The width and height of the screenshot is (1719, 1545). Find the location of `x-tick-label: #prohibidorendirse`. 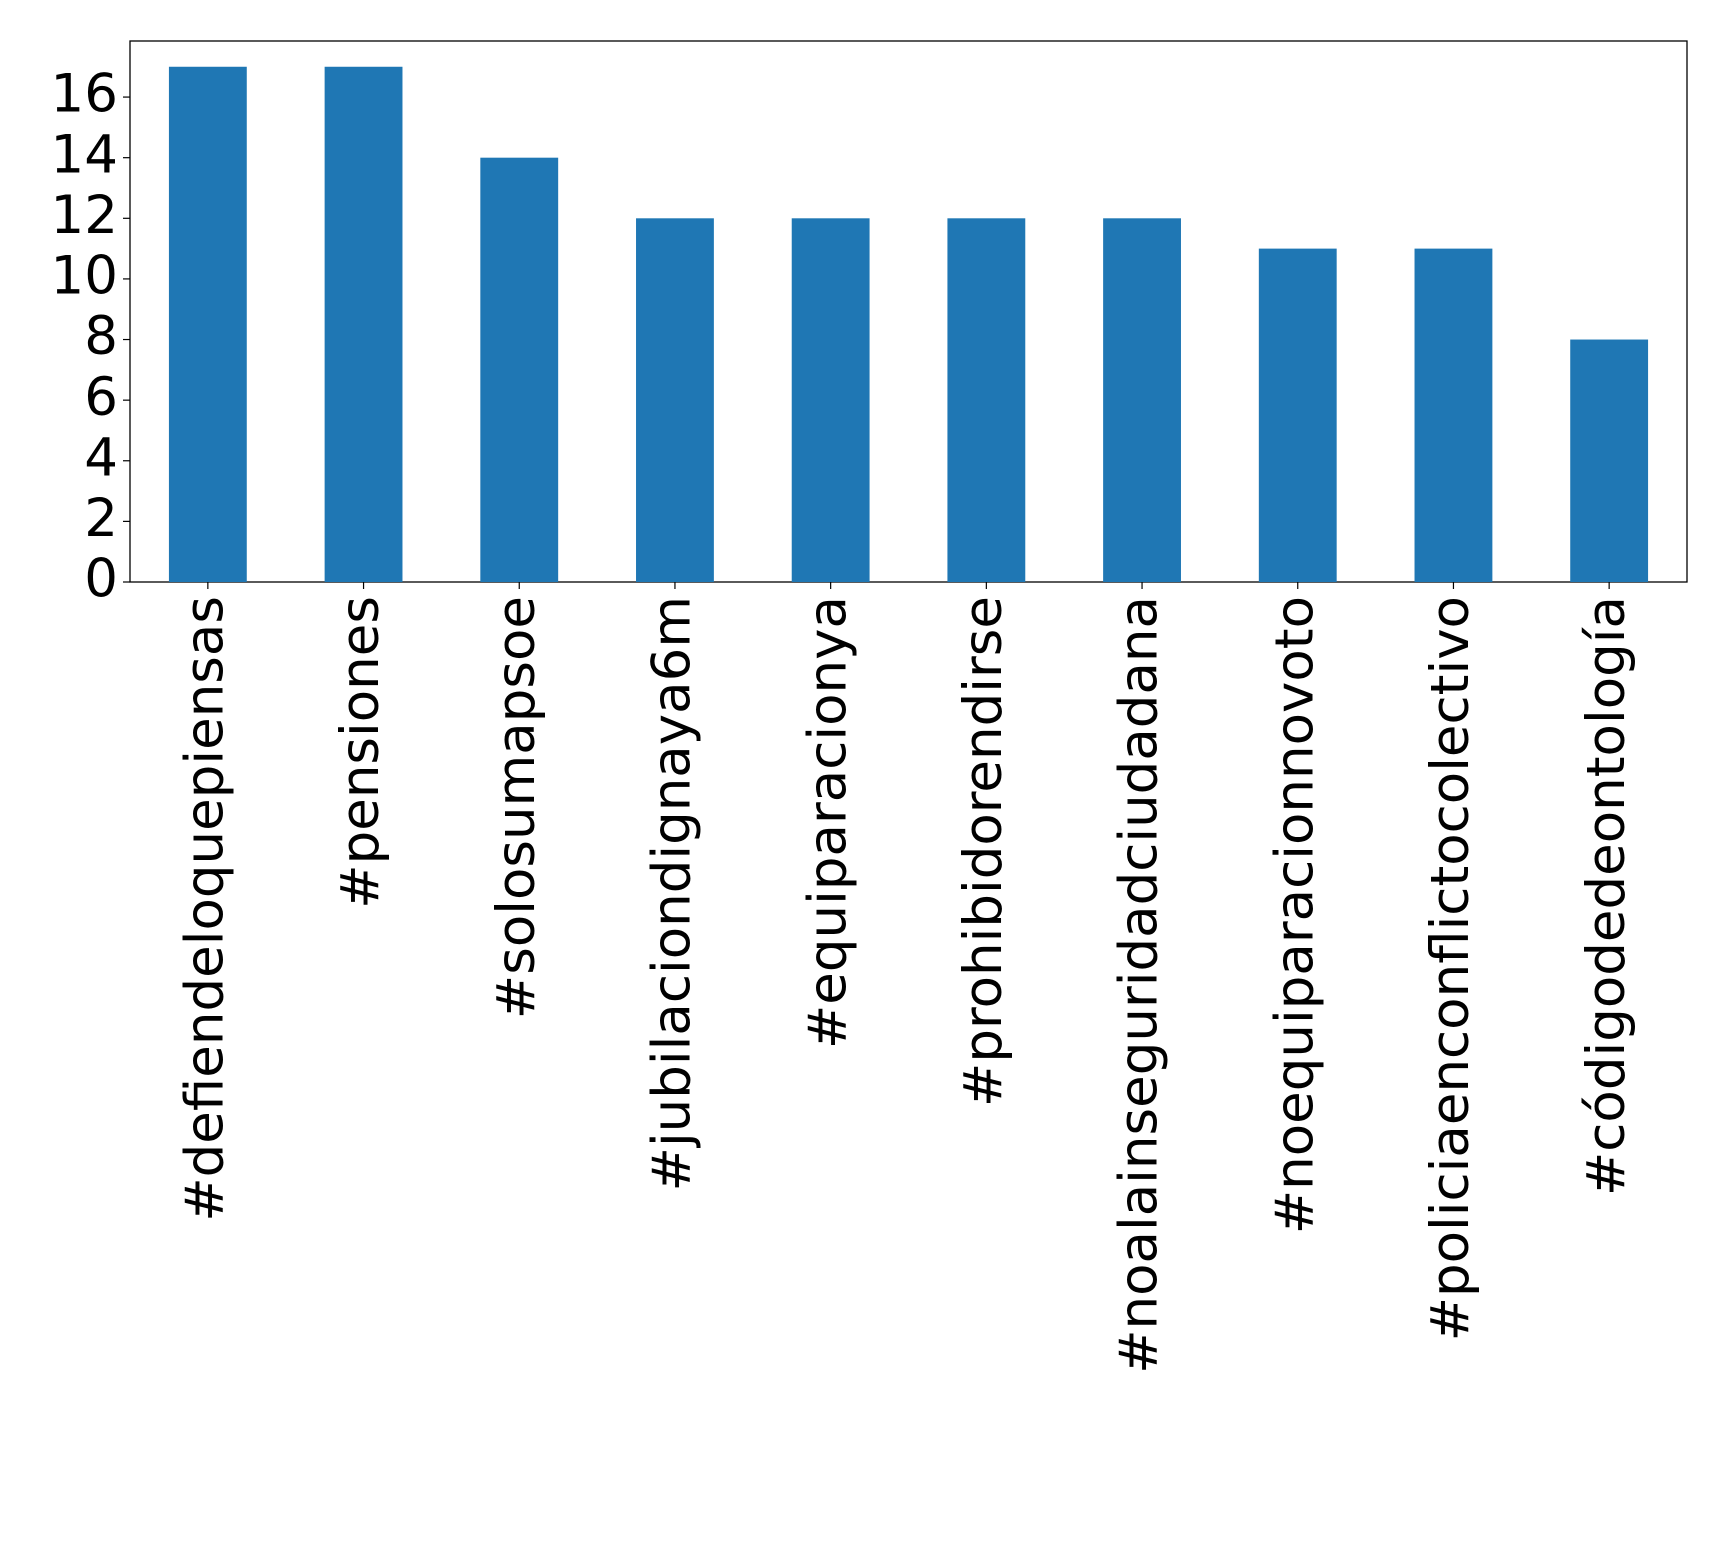

x-tick-label: #prohibidorendirse is located at coordinates (983, 851).